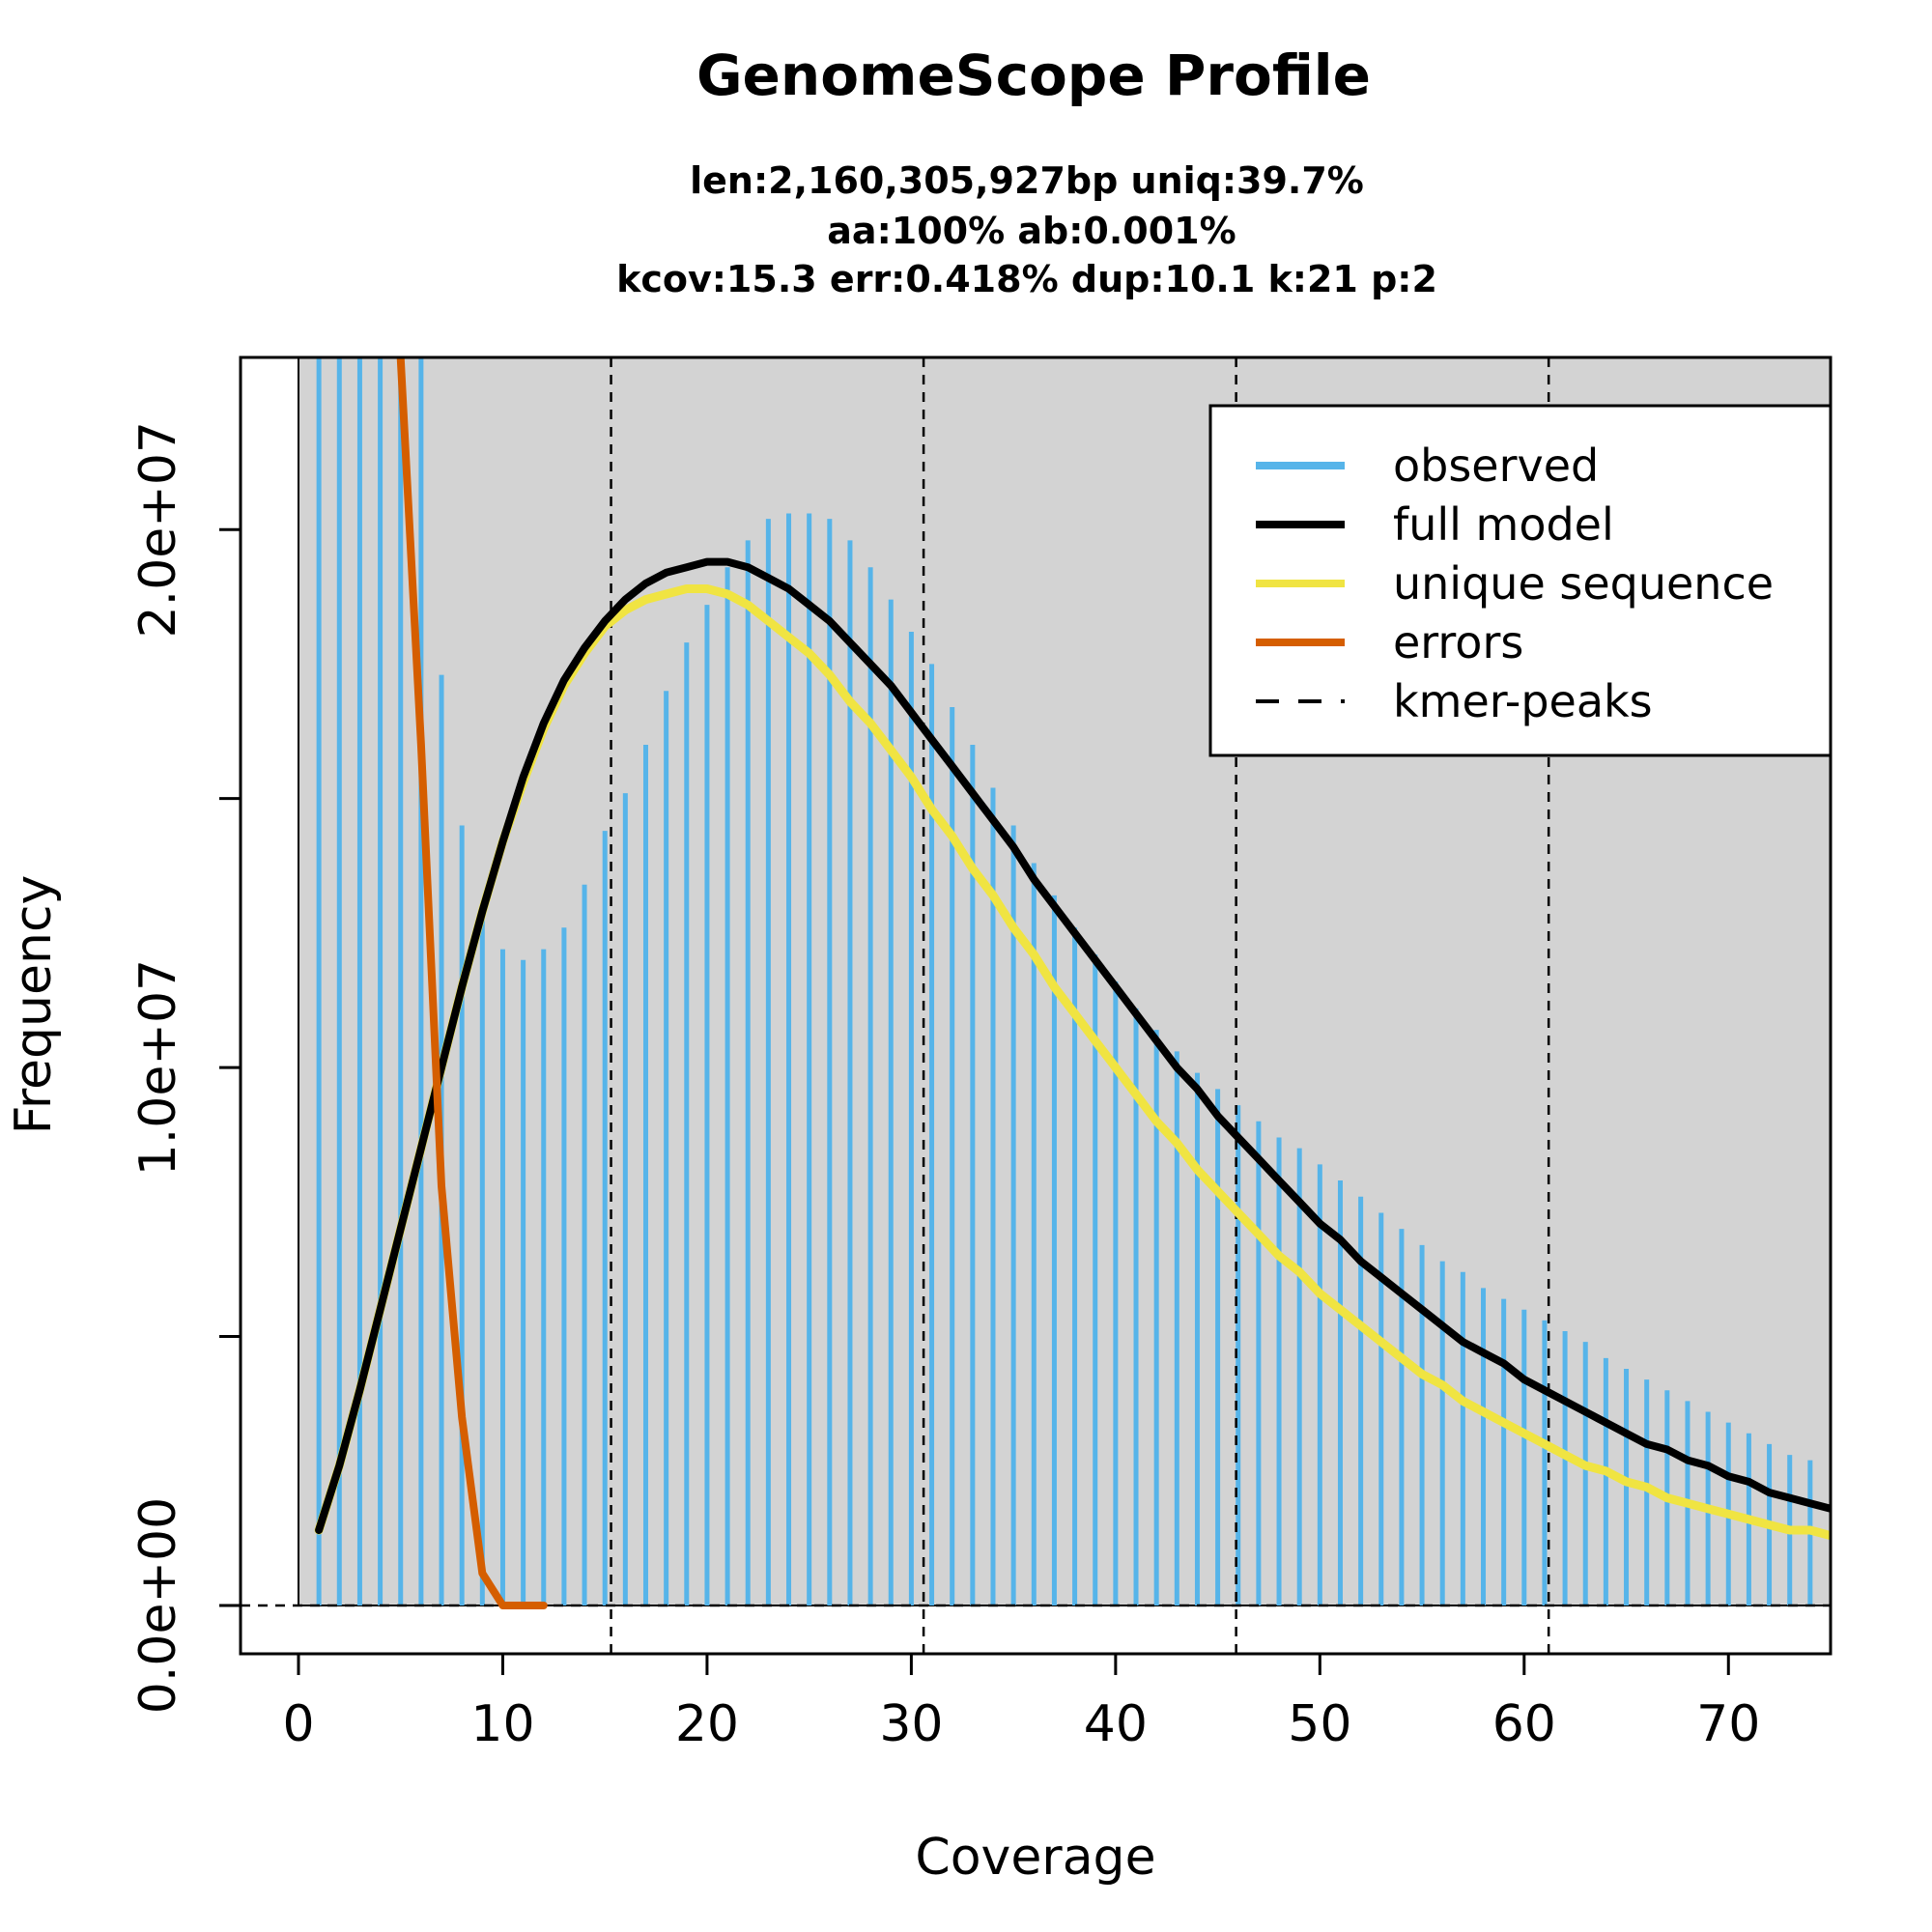  Describe the element at coordinates (1035, 1858) in the screenshot. I see `x-axis-label: Coverage` at that location.